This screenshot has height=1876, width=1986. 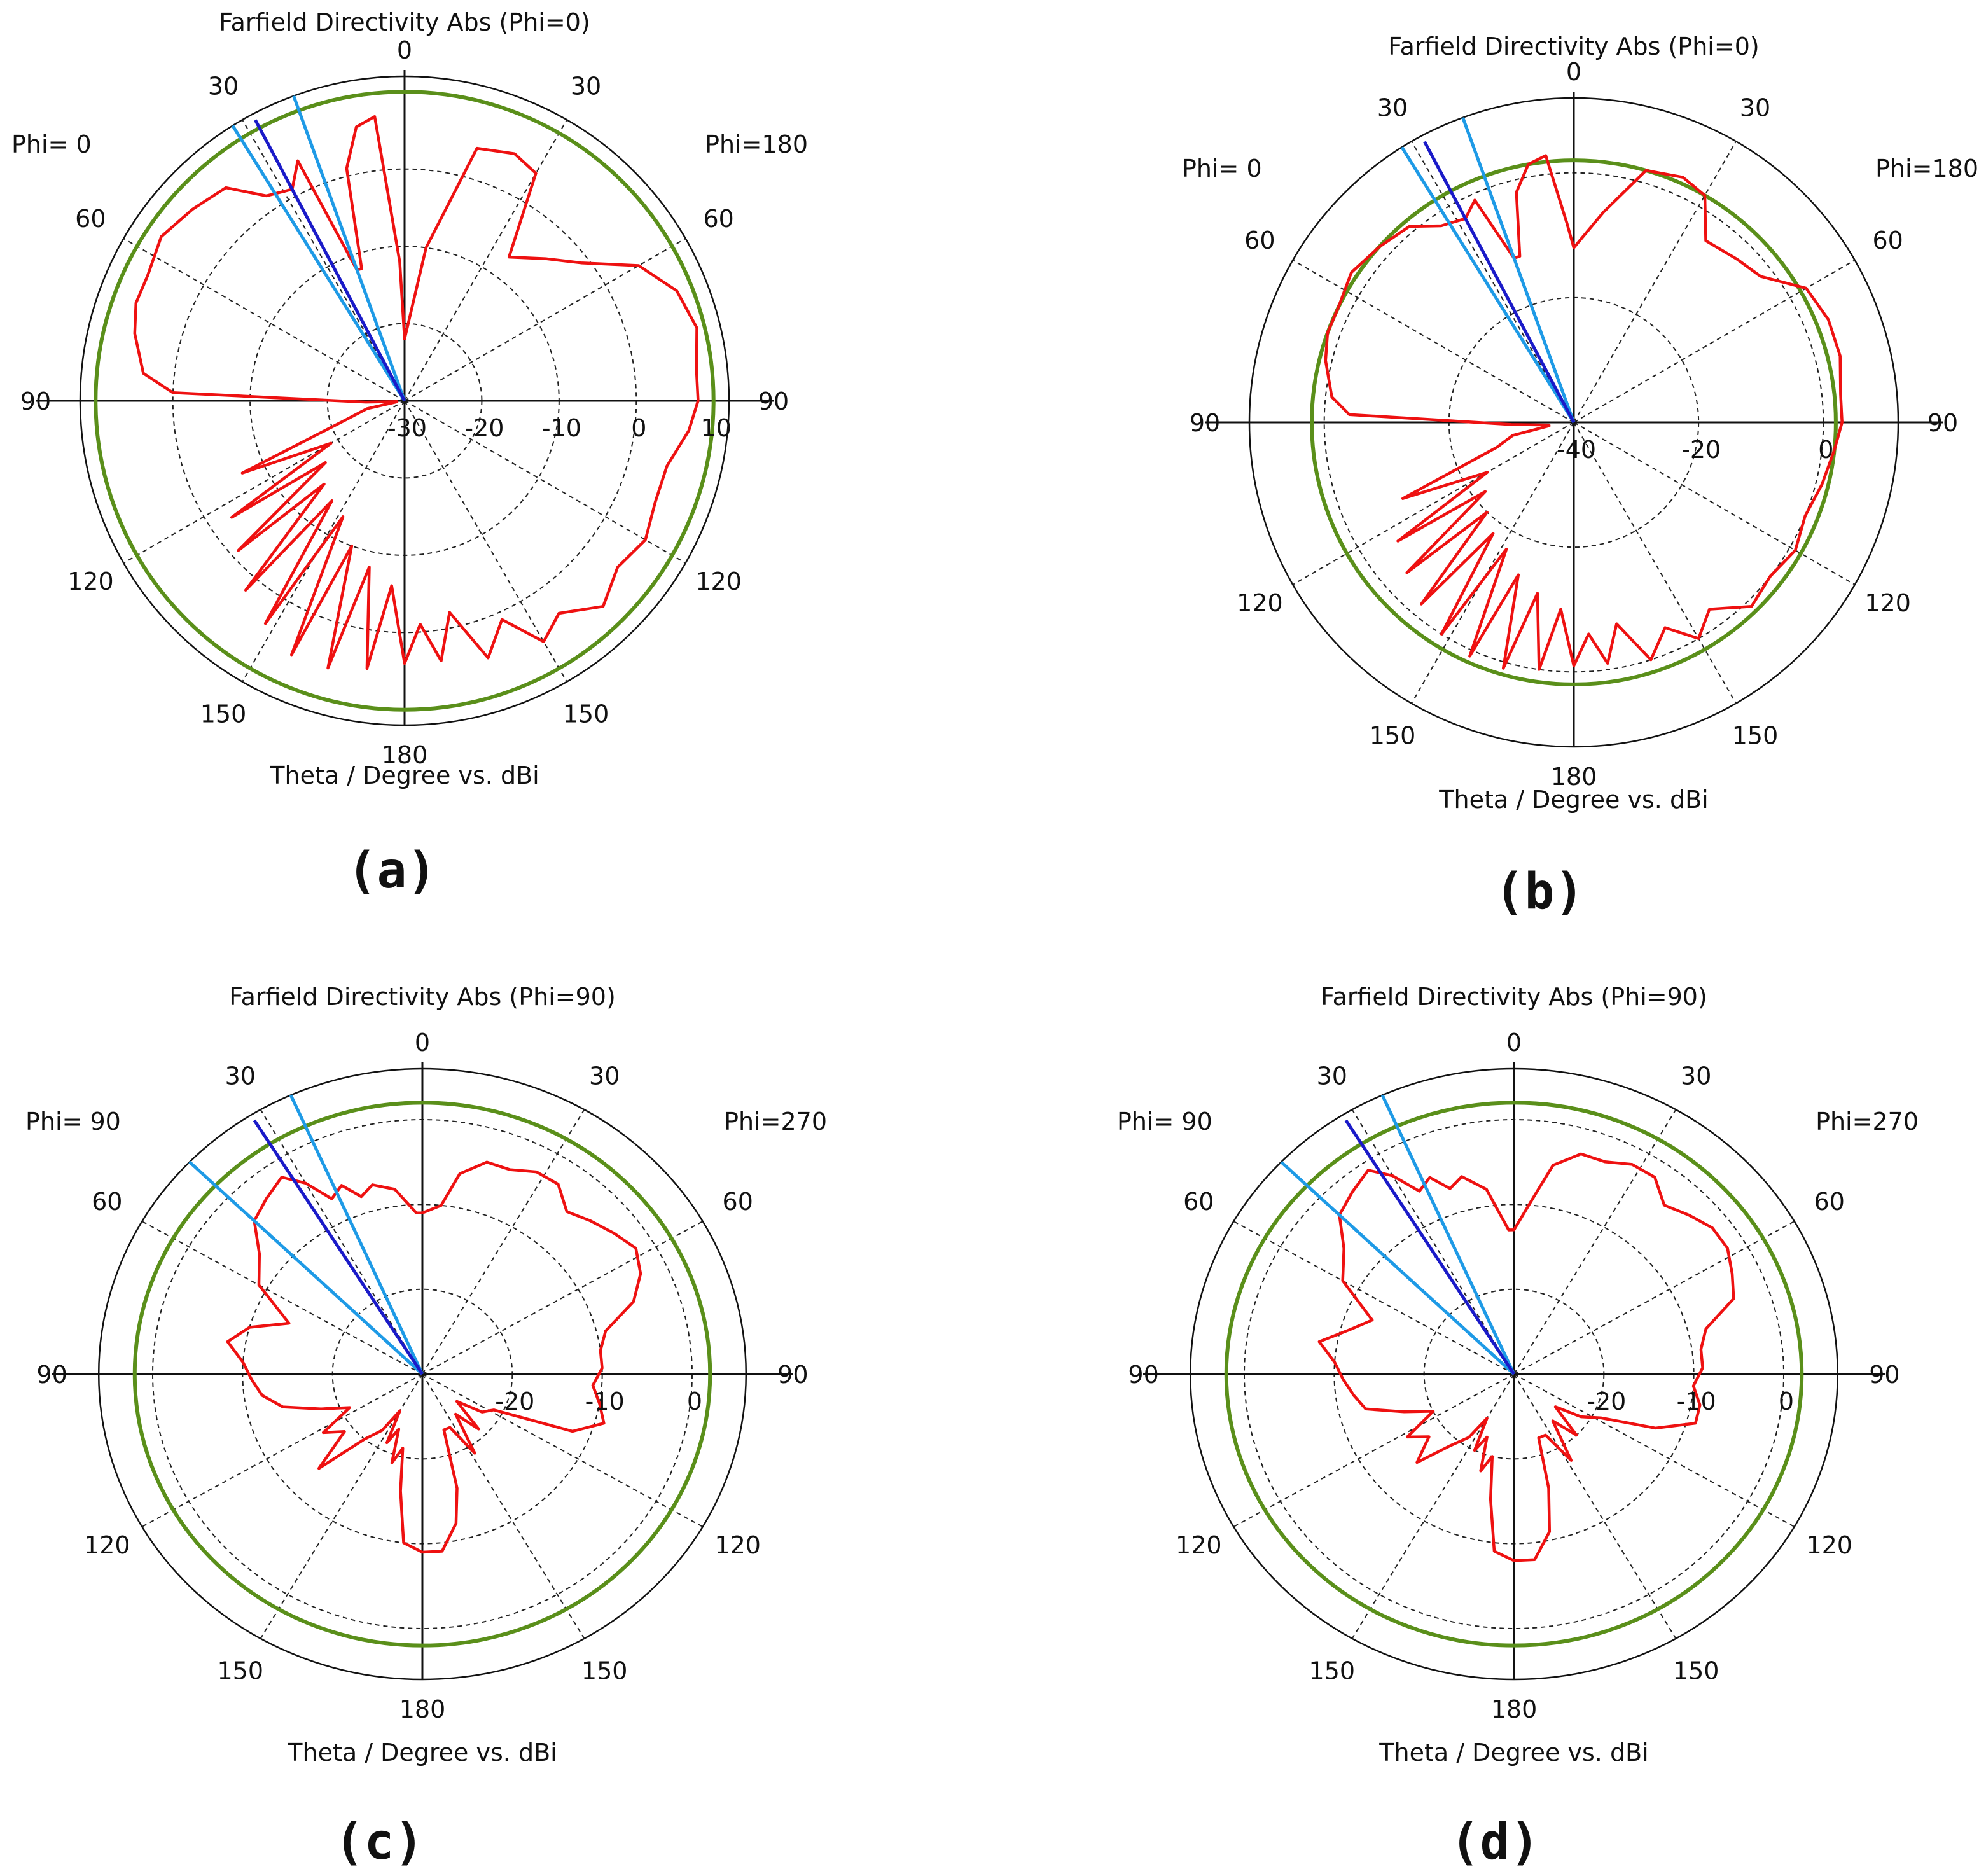 What do you see at coordinates (1222, 169) in the screenshot?
I see `phi-left-label: Phi= 0` at bounding box center [1222, 169].